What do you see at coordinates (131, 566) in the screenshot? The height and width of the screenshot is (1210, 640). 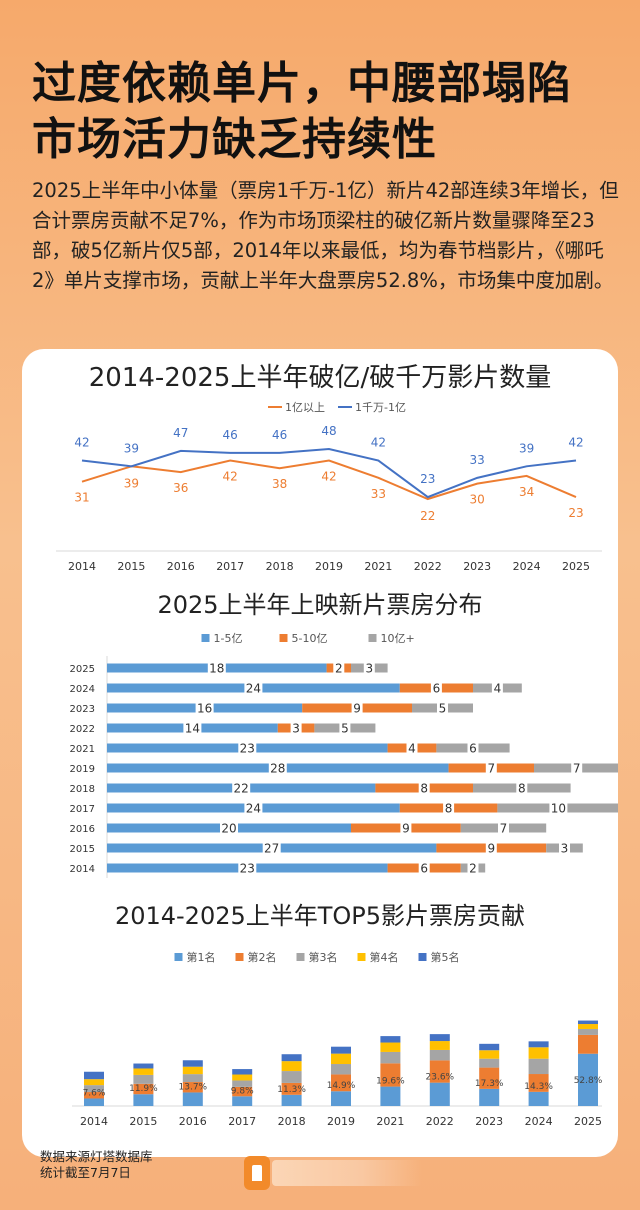 I see `x-tick-label: 2015` at bounding box center [131, 566].